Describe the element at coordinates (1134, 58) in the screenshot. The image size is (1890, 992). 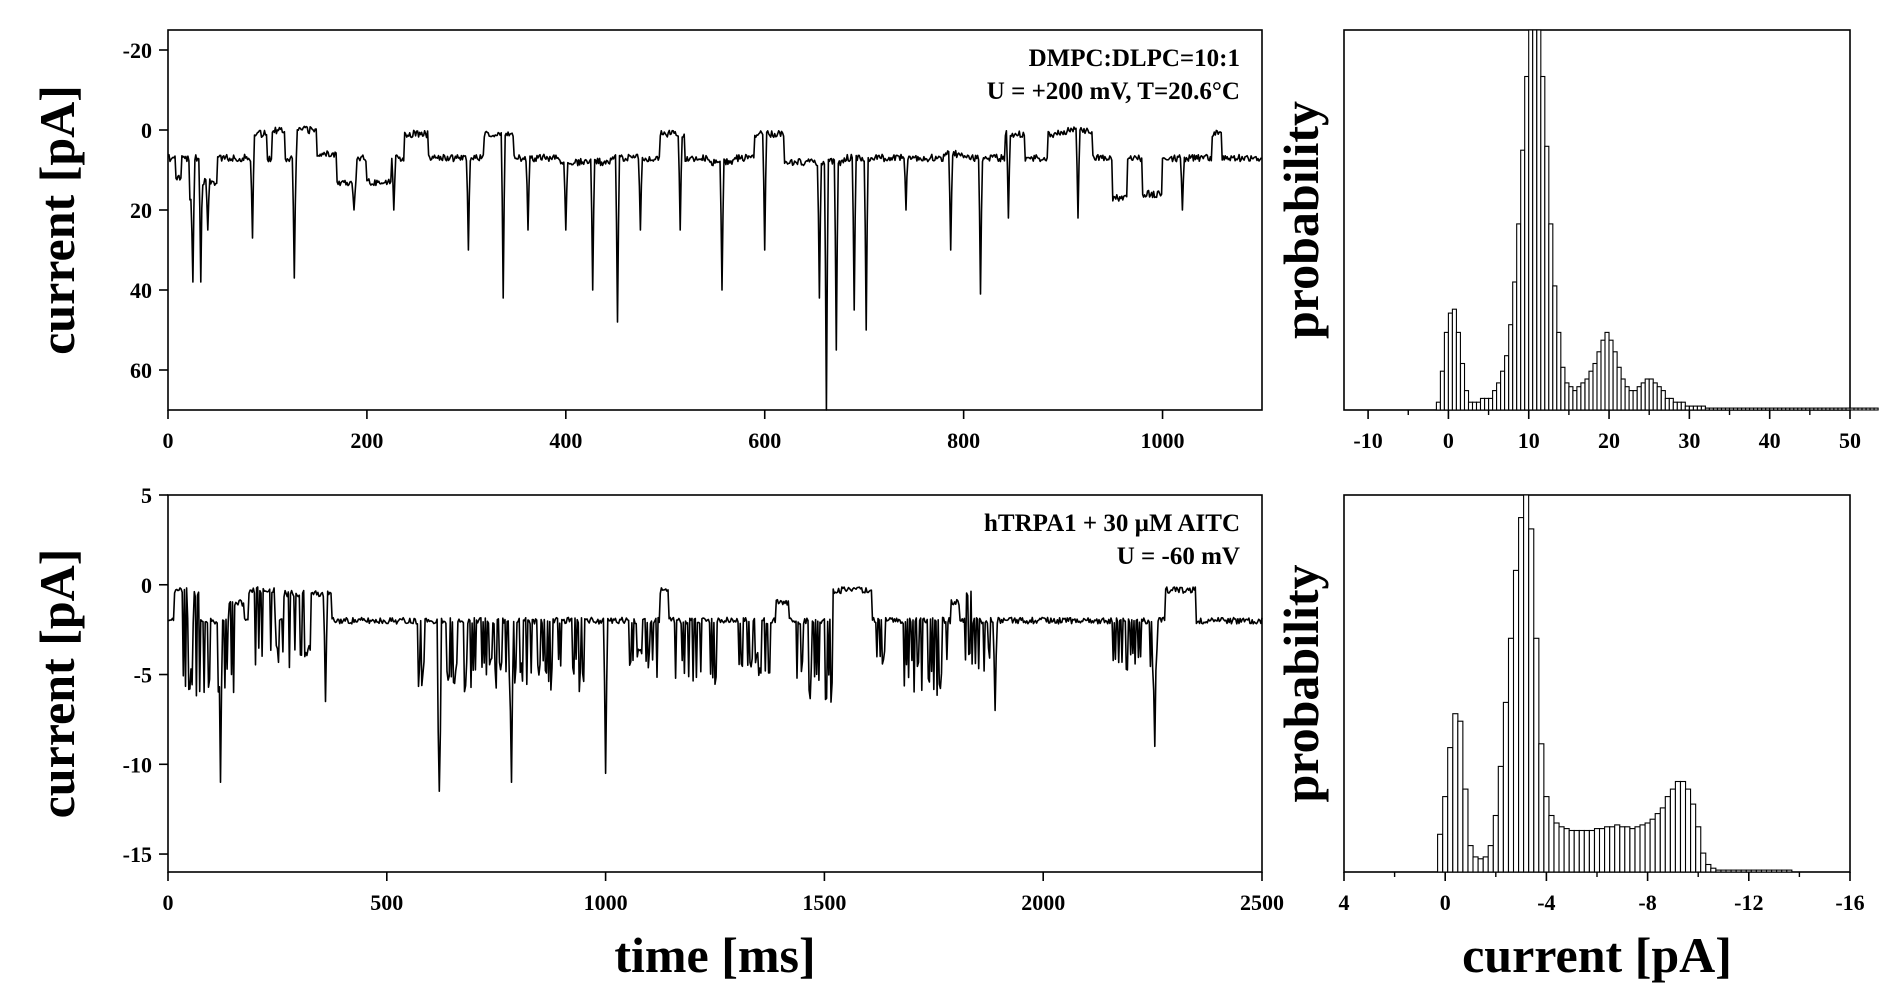
I see `trace-top-annotation-line: DMPC:DLPC=10:1` at that location.